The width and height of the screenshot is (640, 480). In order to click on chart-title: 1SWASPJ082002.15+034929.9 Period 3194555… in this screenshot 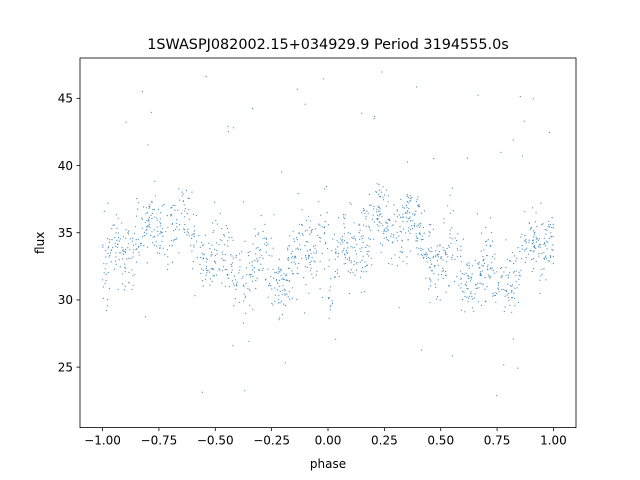, I will do `click(328, 45)`.